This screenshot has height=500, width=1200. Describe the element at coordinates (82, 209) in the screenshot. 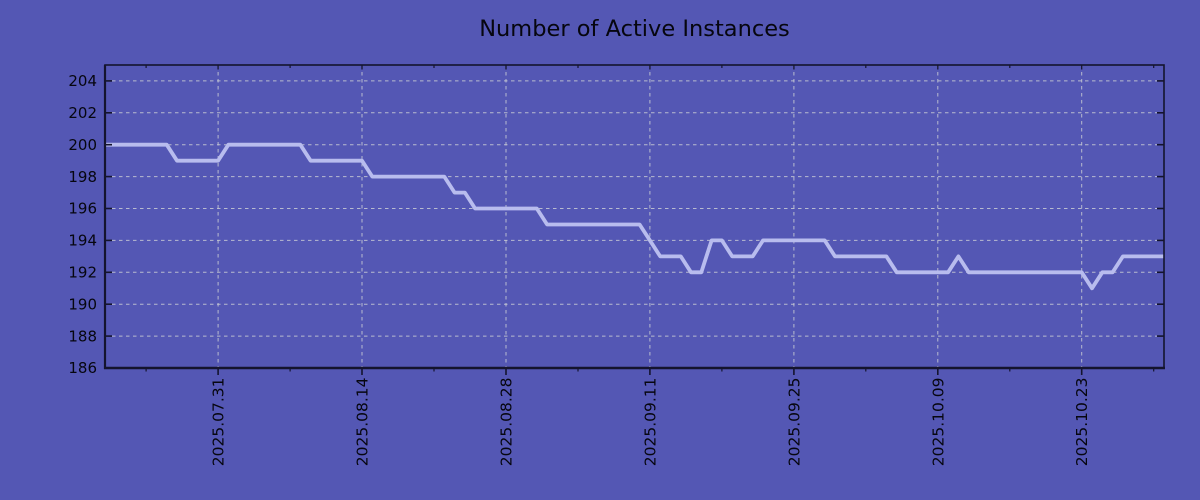

I see `y-tick-label: 196` at that location.